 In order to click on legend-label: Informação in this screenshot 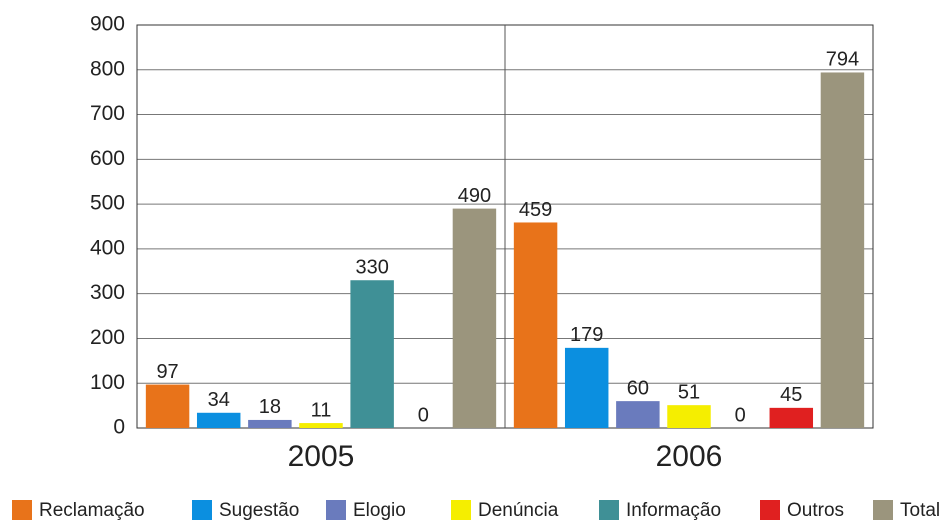, I will do `click(673, 510)`.